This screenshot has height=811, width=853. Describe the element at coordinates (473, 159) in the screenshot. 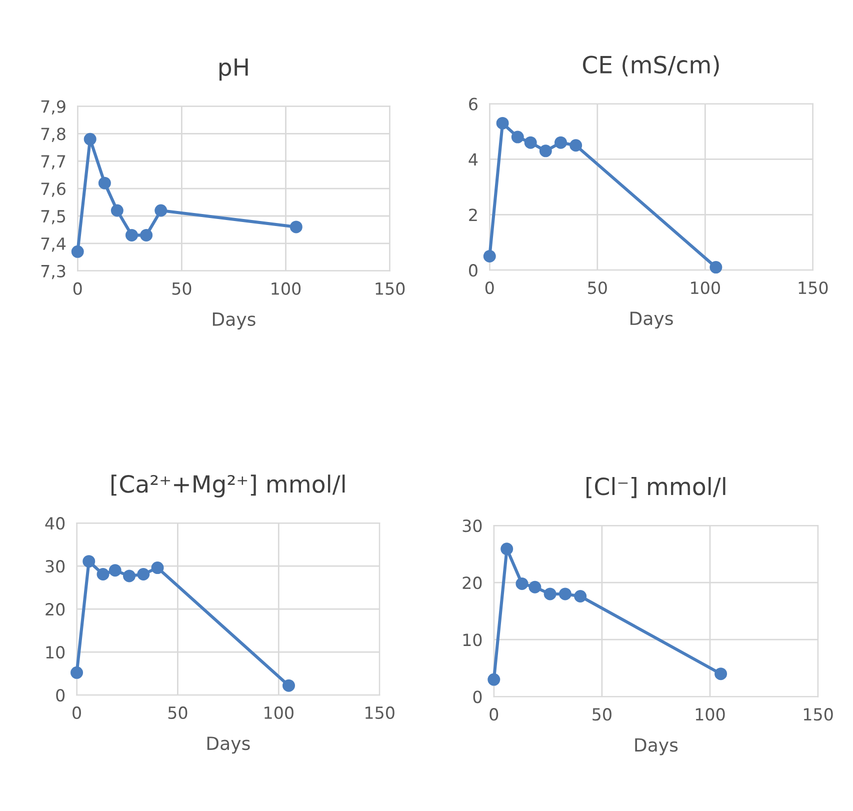

I see `y-tick-label: 4` at that location.